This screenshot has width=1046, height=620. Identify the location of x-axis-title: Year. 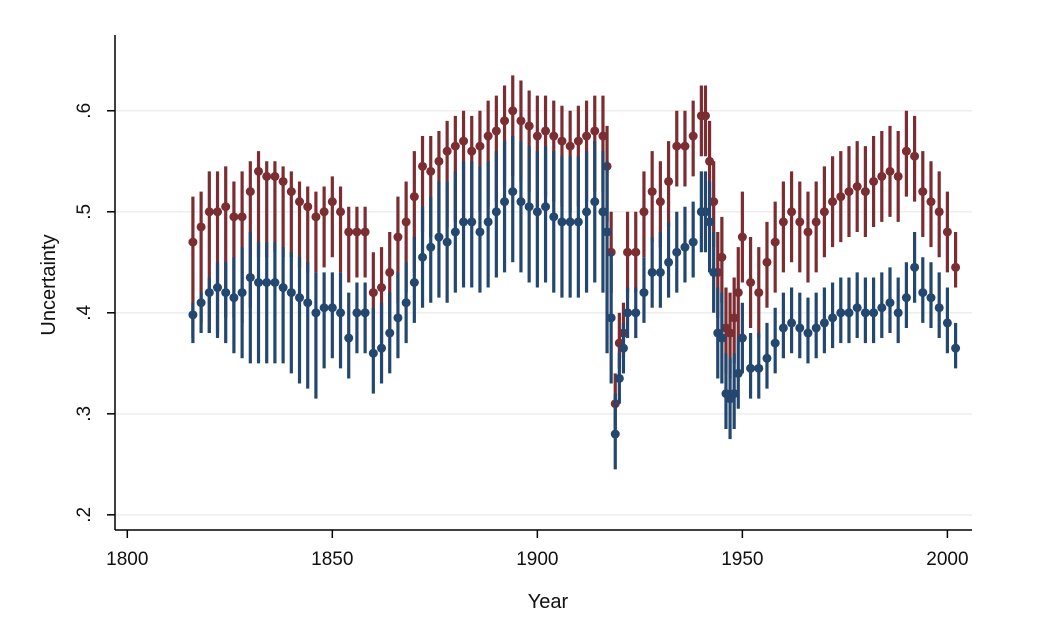
(548, 602).